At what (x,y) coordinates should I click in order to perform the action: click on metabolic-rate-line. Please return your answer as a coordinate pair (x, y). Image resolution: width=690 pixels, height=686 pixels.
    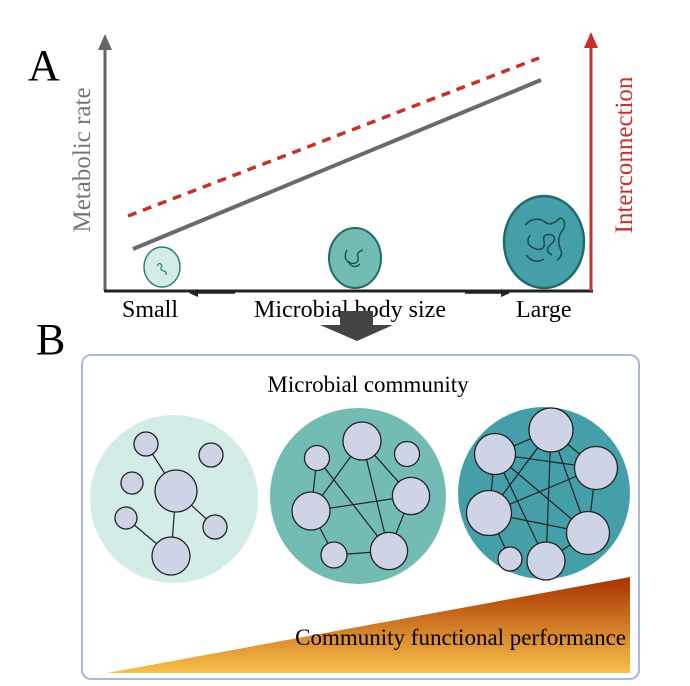
    Looking at the image, I should click on (337, 164).